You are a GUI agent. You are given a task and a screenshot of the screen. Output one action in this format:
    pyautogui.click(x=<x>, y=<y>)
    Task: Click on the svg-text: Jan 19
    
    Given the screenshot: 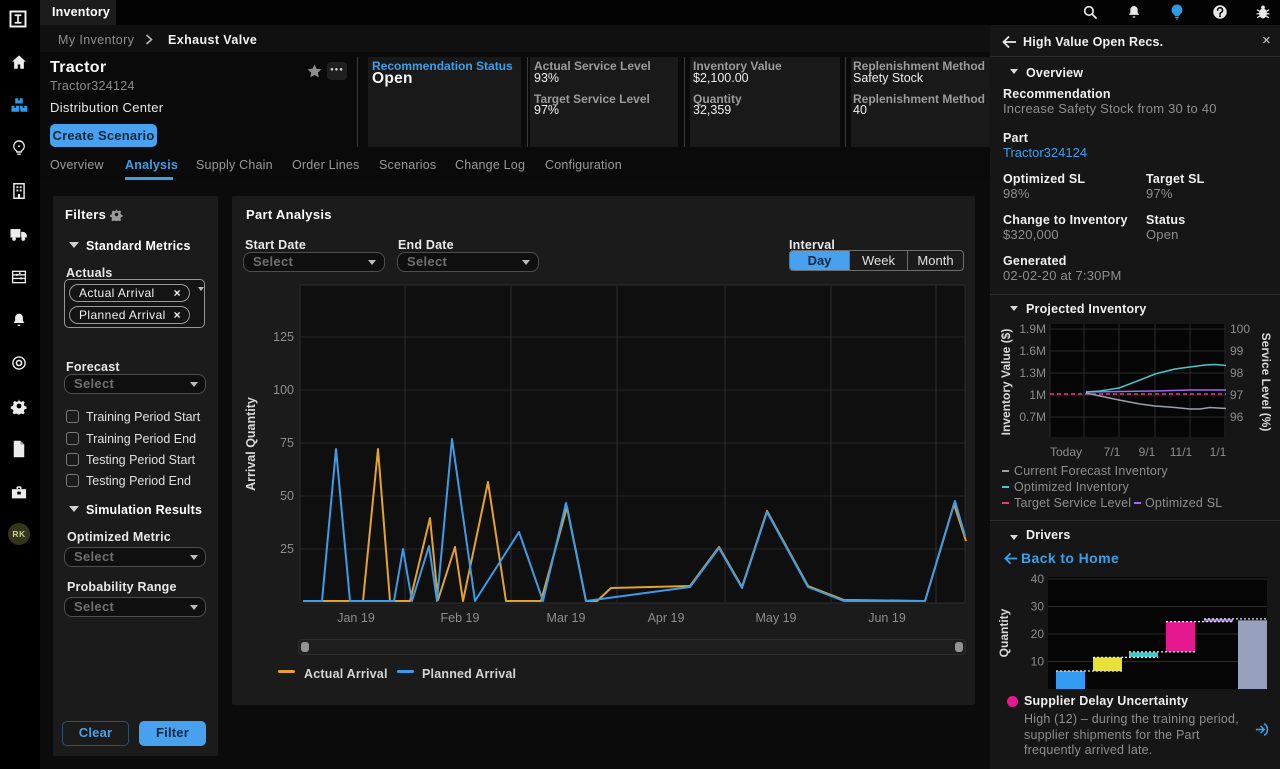 What is the action you would take?
    pyautogui.click(x=356, y=618)
    